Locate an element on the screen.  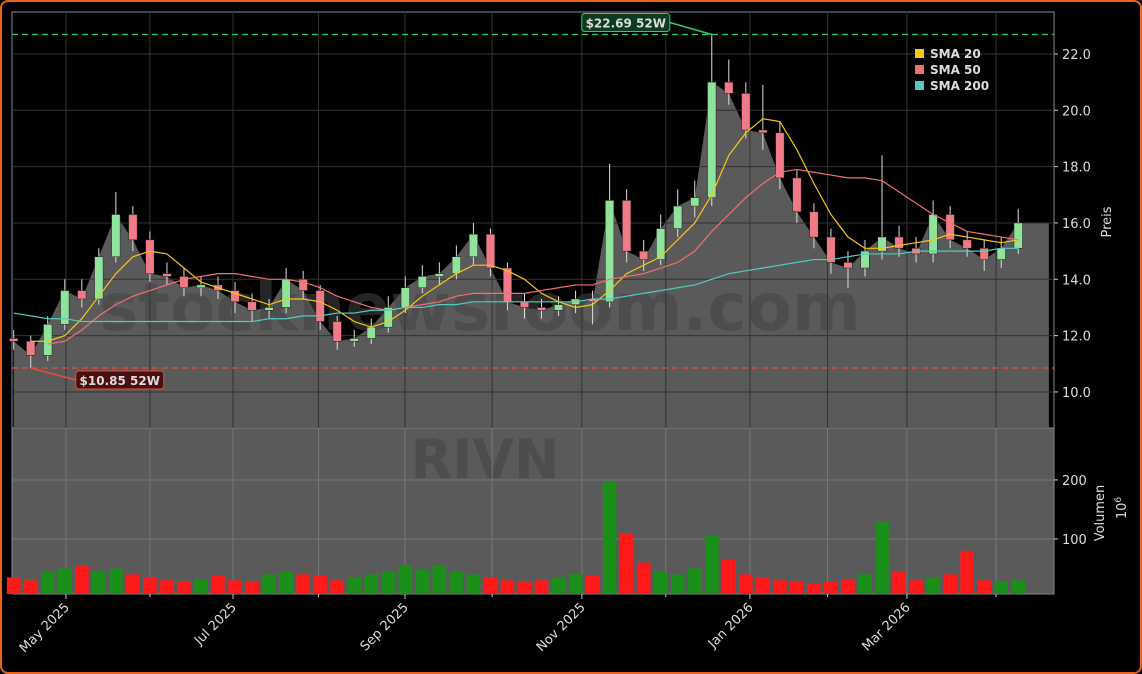
y-tick-label: 18.0 is located at coordinates (1076, 168).